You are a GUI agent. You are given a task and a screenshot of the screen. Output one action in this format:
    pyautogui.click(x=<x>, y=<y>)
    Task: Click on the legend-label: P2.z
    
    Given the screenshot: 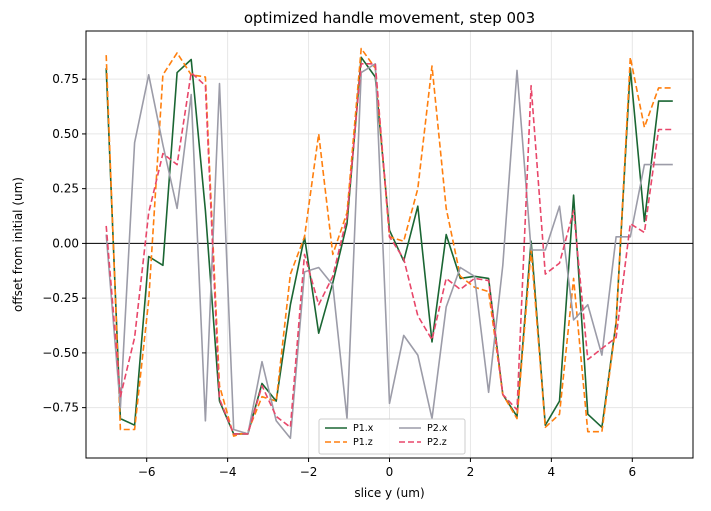 What is the action you would take?
    pyautogui.click(x=437, y=442)
    